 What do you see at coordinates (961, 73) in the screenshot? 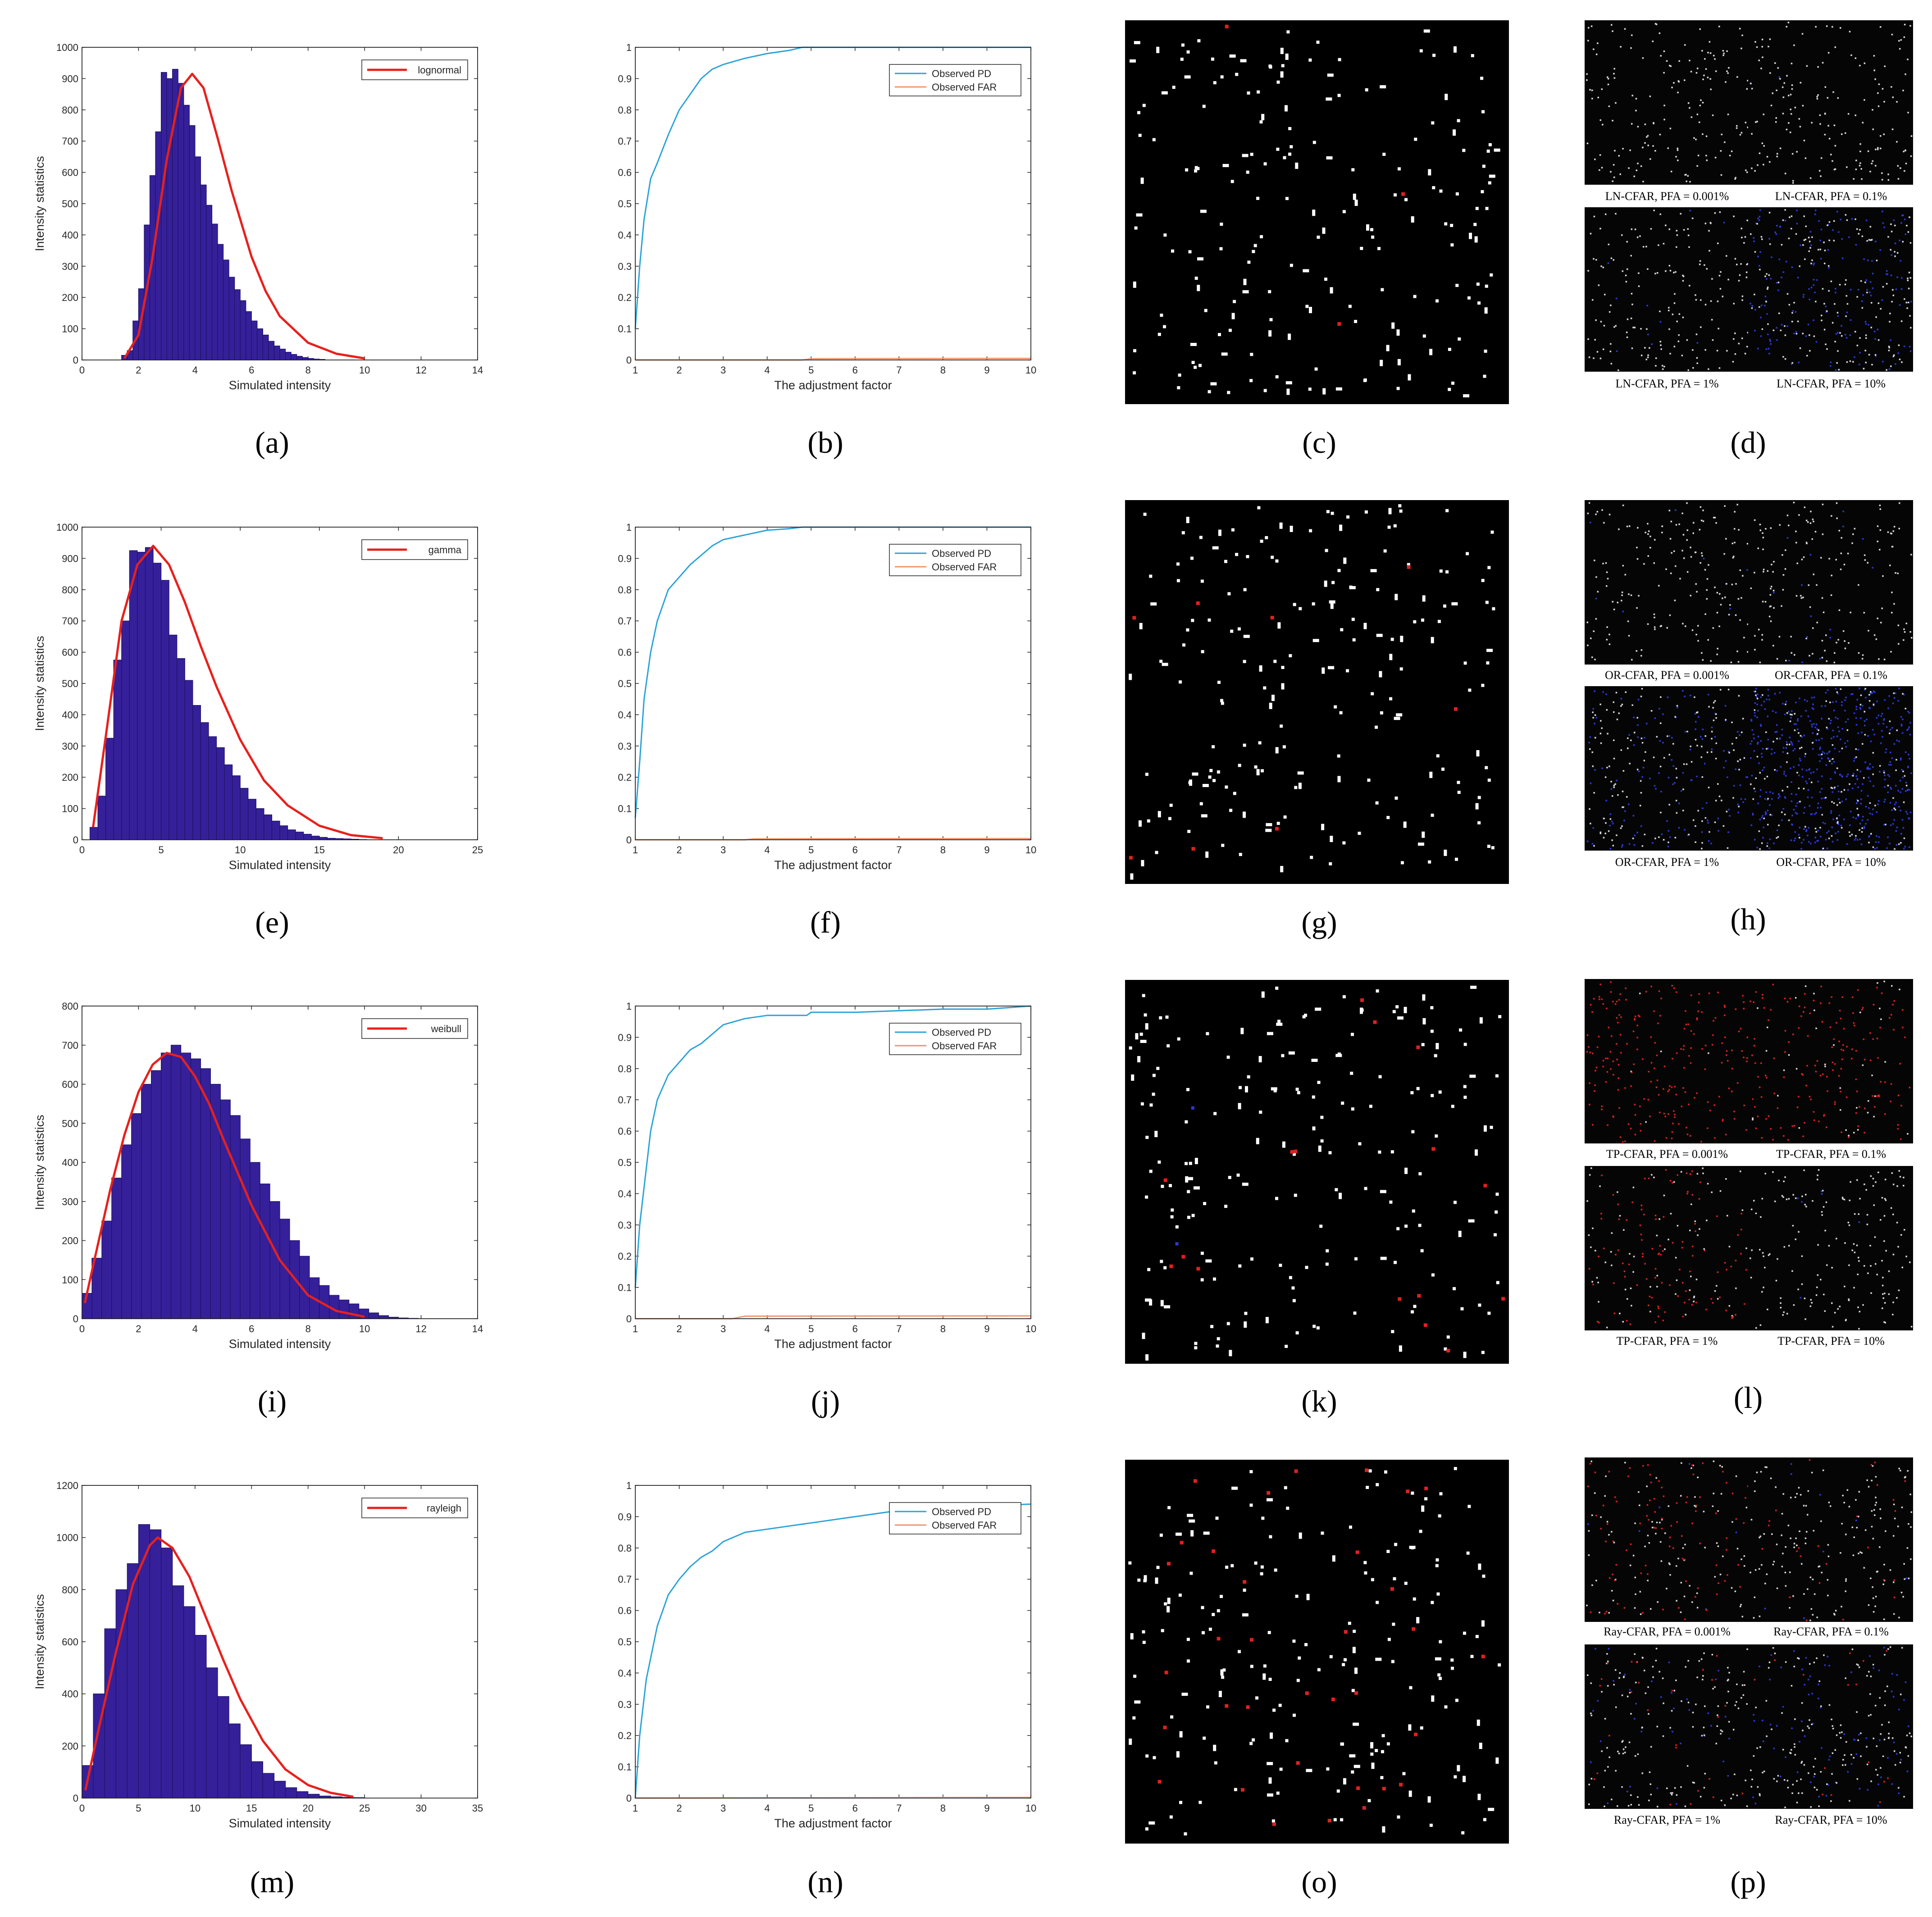
I see `pd-legend-label: Observed PD` at bounding box center [961, 73].